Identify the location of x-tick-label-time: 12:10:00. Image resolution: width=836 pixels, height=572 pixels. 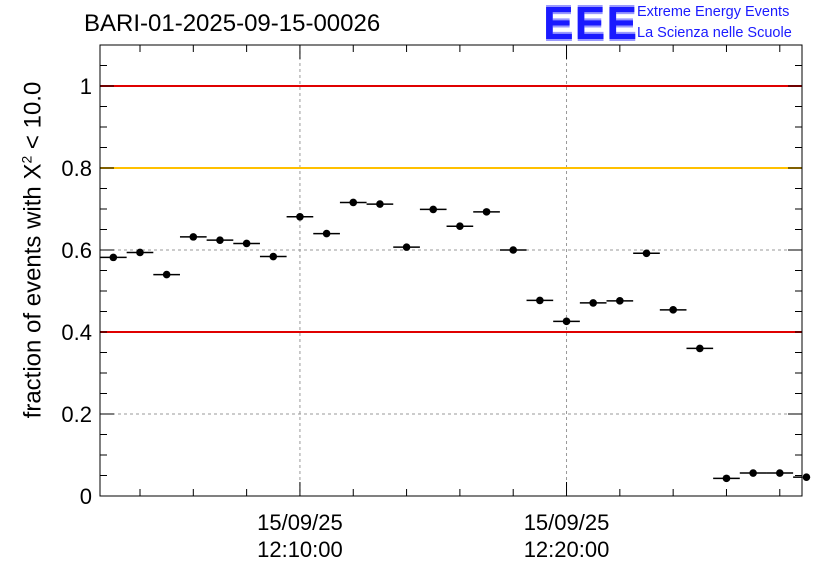
(300, 549).